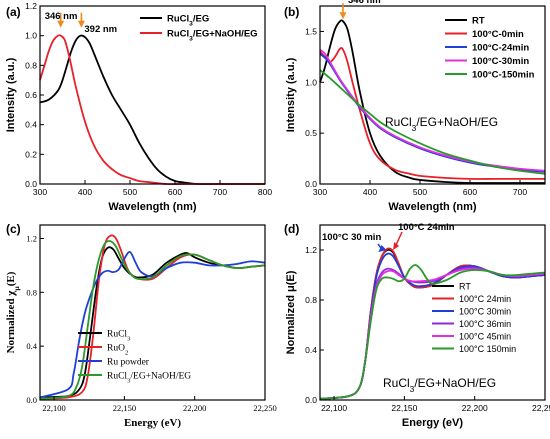  Describe the element at coordinates (291, 229) in the screenshot. I see `panel-label: (d)` at that location.